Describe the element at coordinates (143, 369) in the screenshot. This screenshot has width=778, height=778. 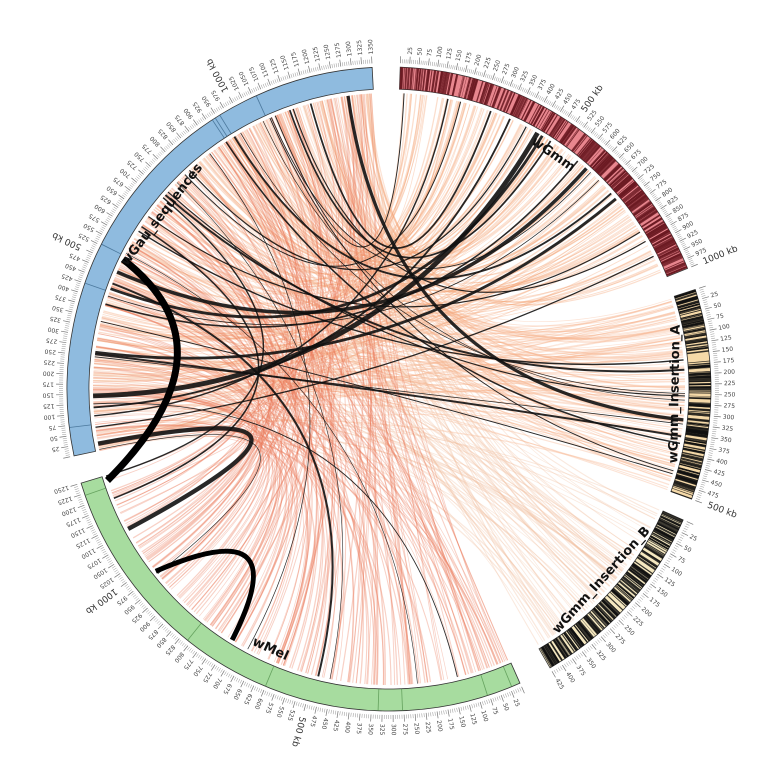
I see `link-highlight-thick` at that location.